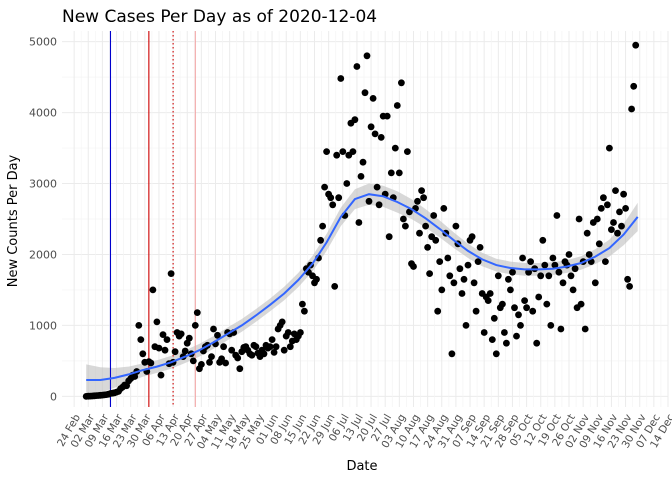  Describe the element at coordinates (43, 42) in the screenshot. I see `y-tick-label: 5000` at that location.